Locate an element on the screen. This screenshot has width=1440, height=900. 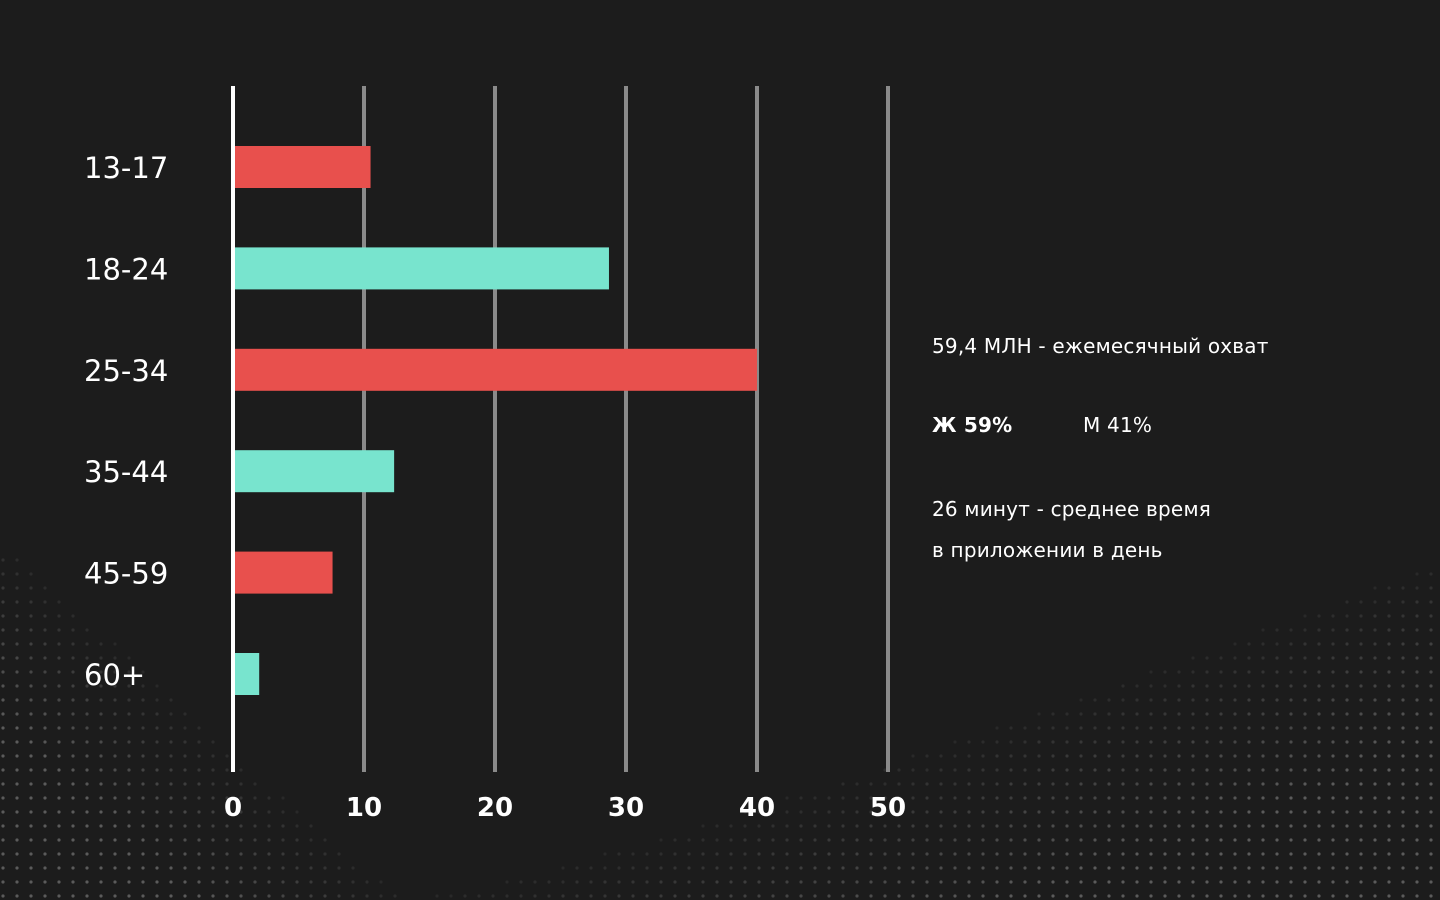
x-tick-label-30: 30 is located at coordinates (626, 808).